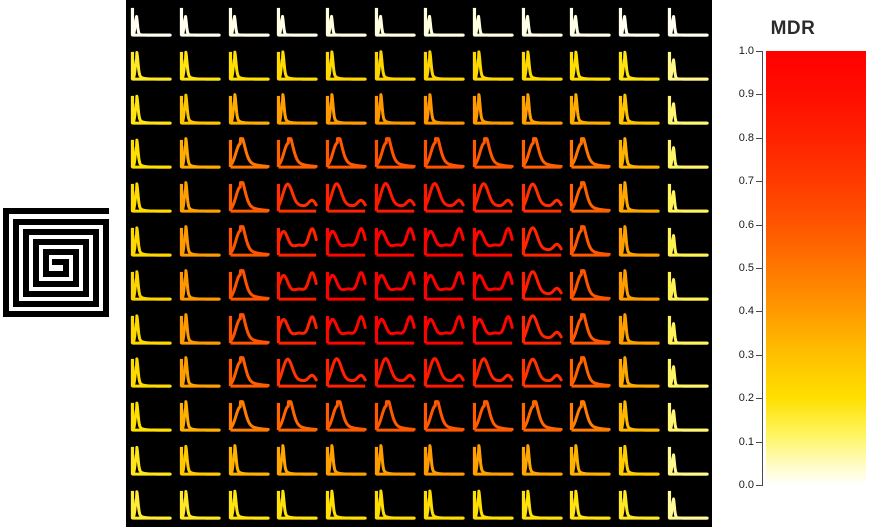  What do you see at coordinates (199, 329) in the screenshot?
I see `mini-plot-r8-c2` at bounding box center [199, 329].